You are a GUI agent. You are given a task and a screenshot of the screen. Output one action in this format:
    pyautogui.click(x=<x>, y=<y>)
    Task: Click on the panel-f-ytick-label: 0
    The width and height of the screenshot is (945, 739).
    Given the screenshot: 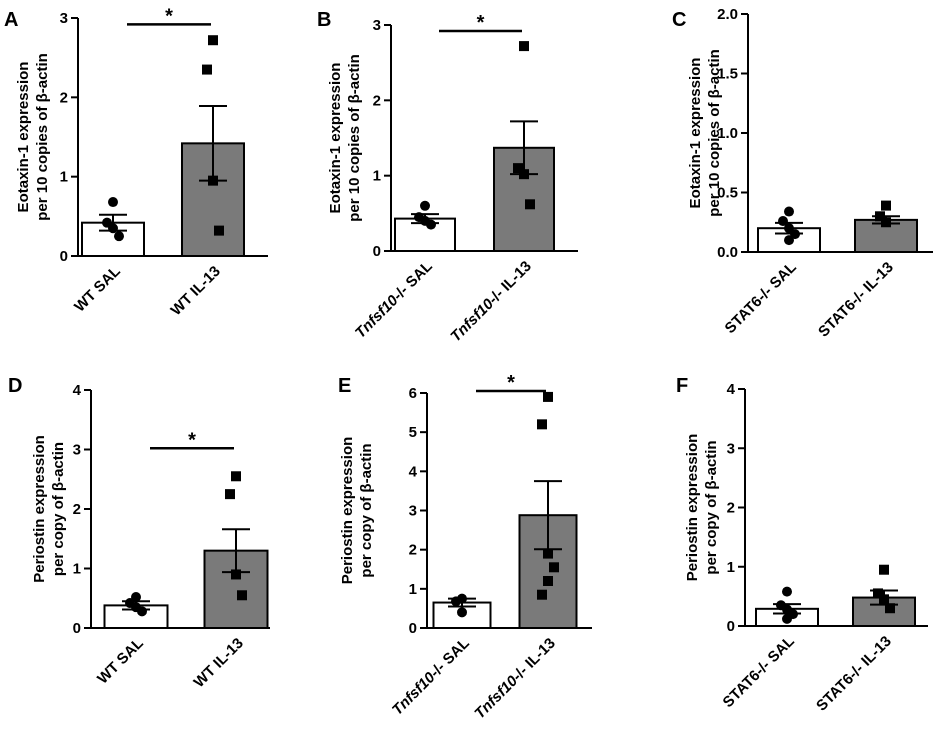 What is the action you would take?
    pyautogui.click(x=731, y=626)
    